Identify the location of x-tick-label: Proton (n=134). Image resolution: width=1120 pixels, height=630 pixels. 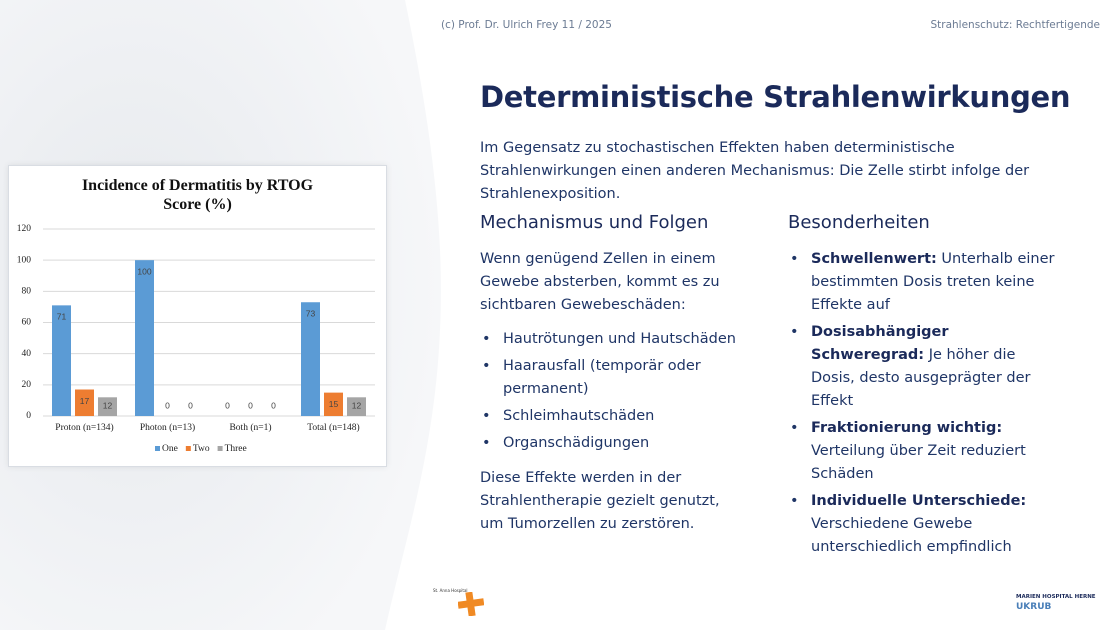
(84, 427).